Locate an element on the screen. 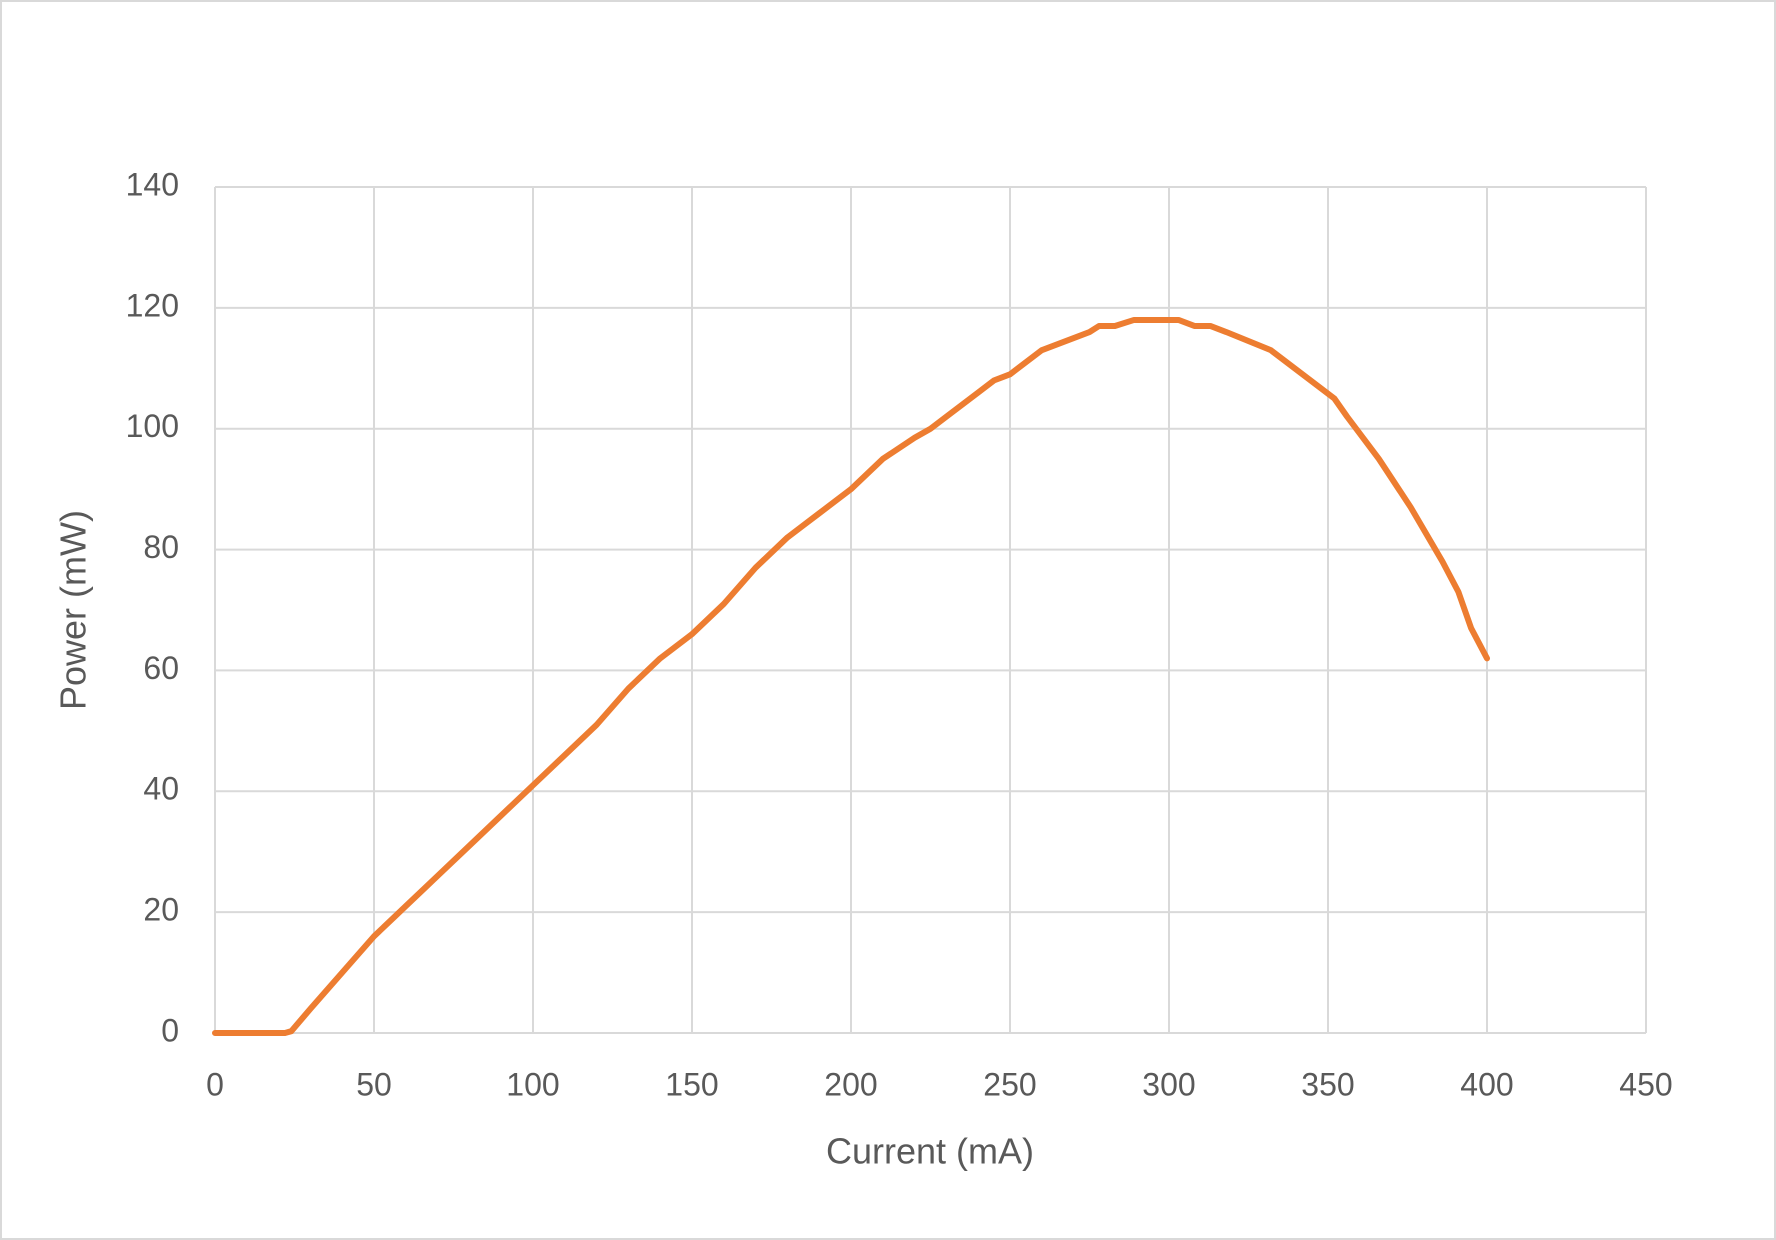 This screenshot has height=1240, width=1776. x-tick-label: 50 is located at coordinates (374, 1084).